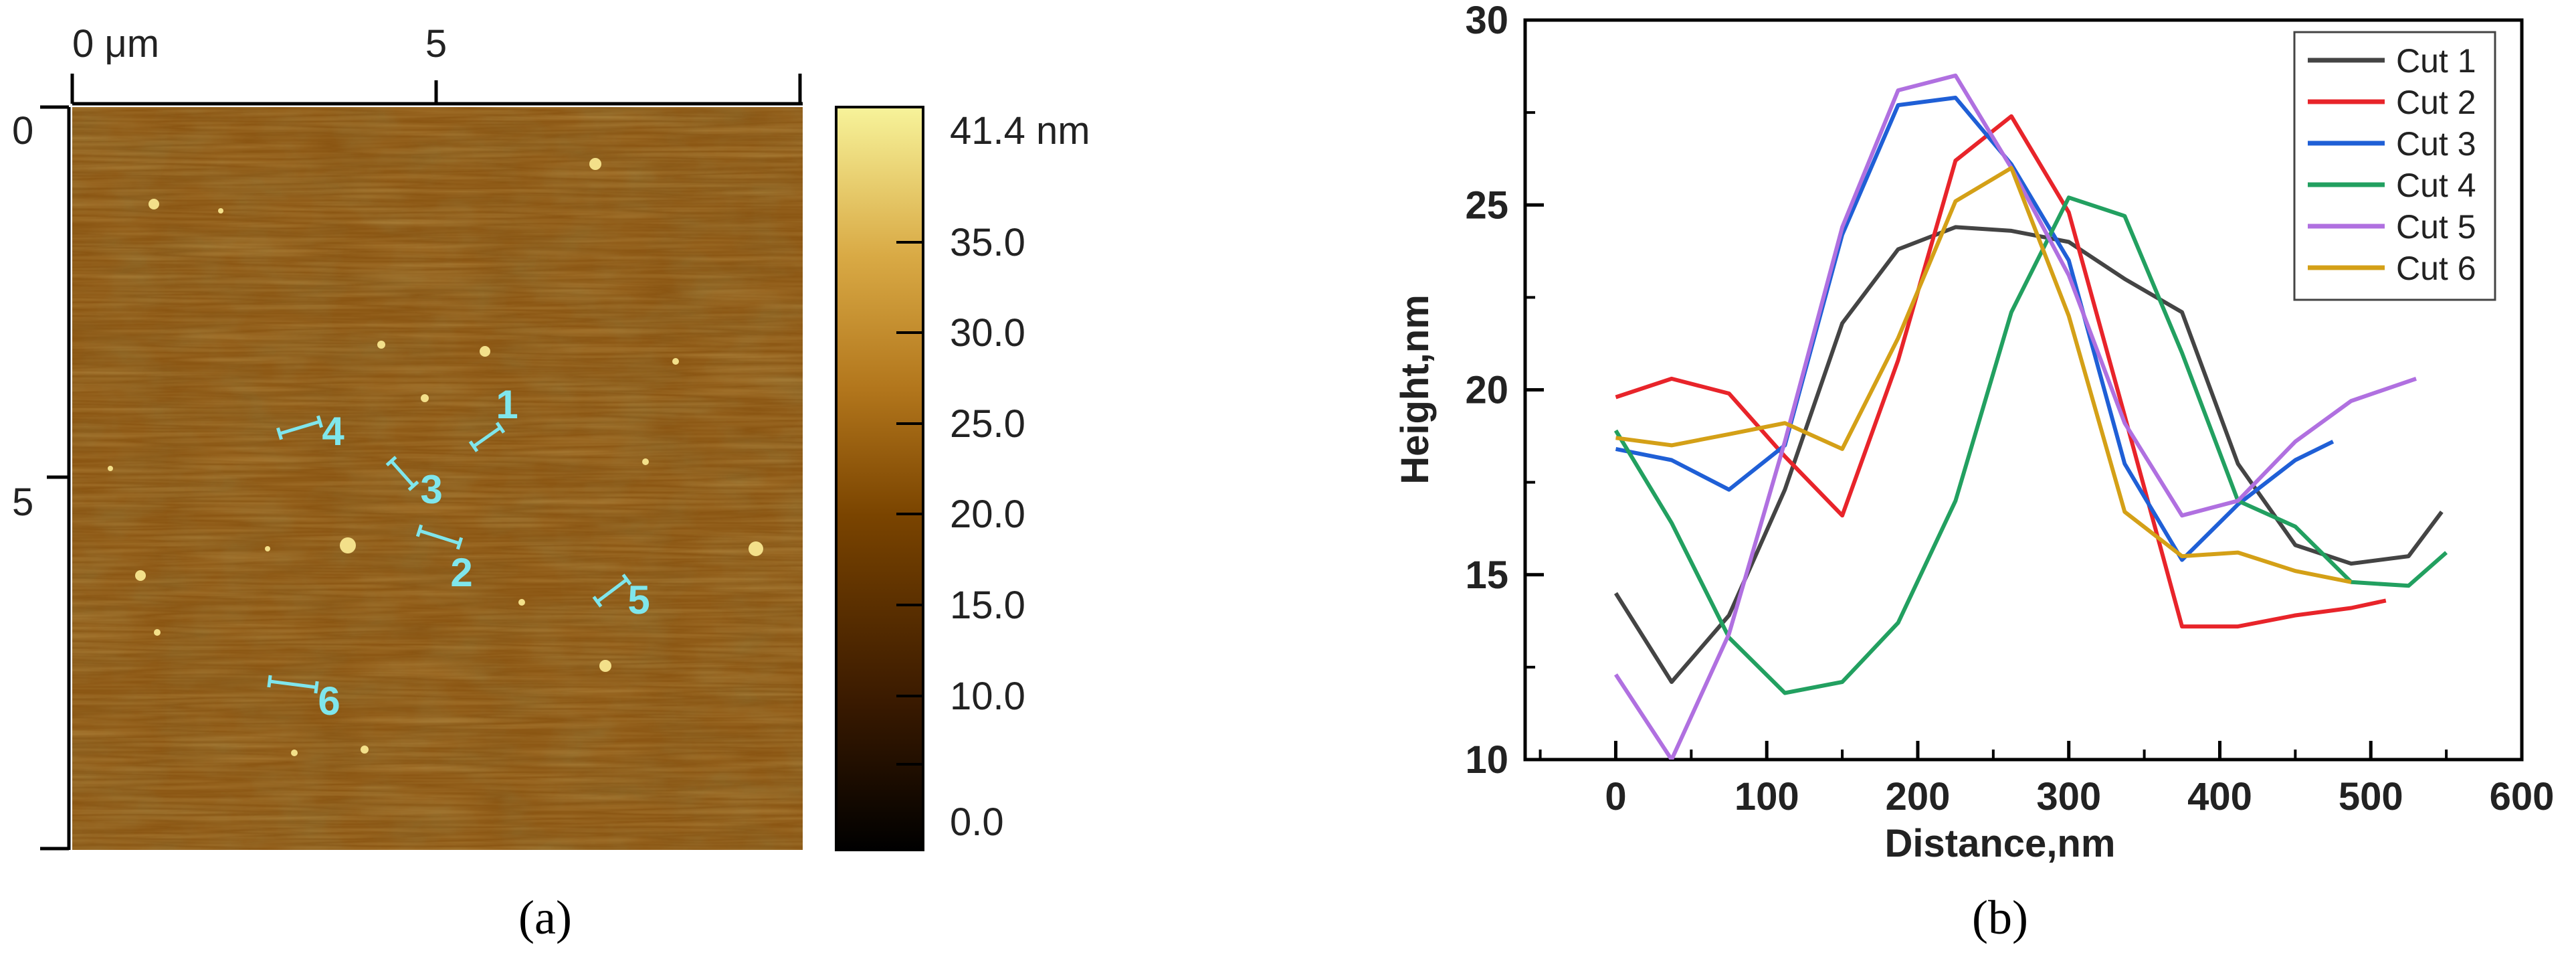 The height and width of the screenshot is (957, 2576). I want to click on legend-label-cut-2: Cut 2, so click(2436, 102).